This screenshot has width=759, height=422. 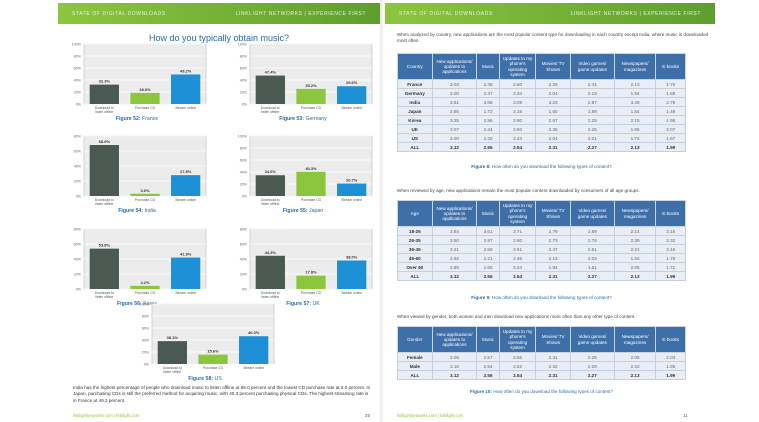 What do you see at coordinates (137, 211) in the screenshot?
I see `figure-caption: Figure 54: India` at bounding box center [137, 211].